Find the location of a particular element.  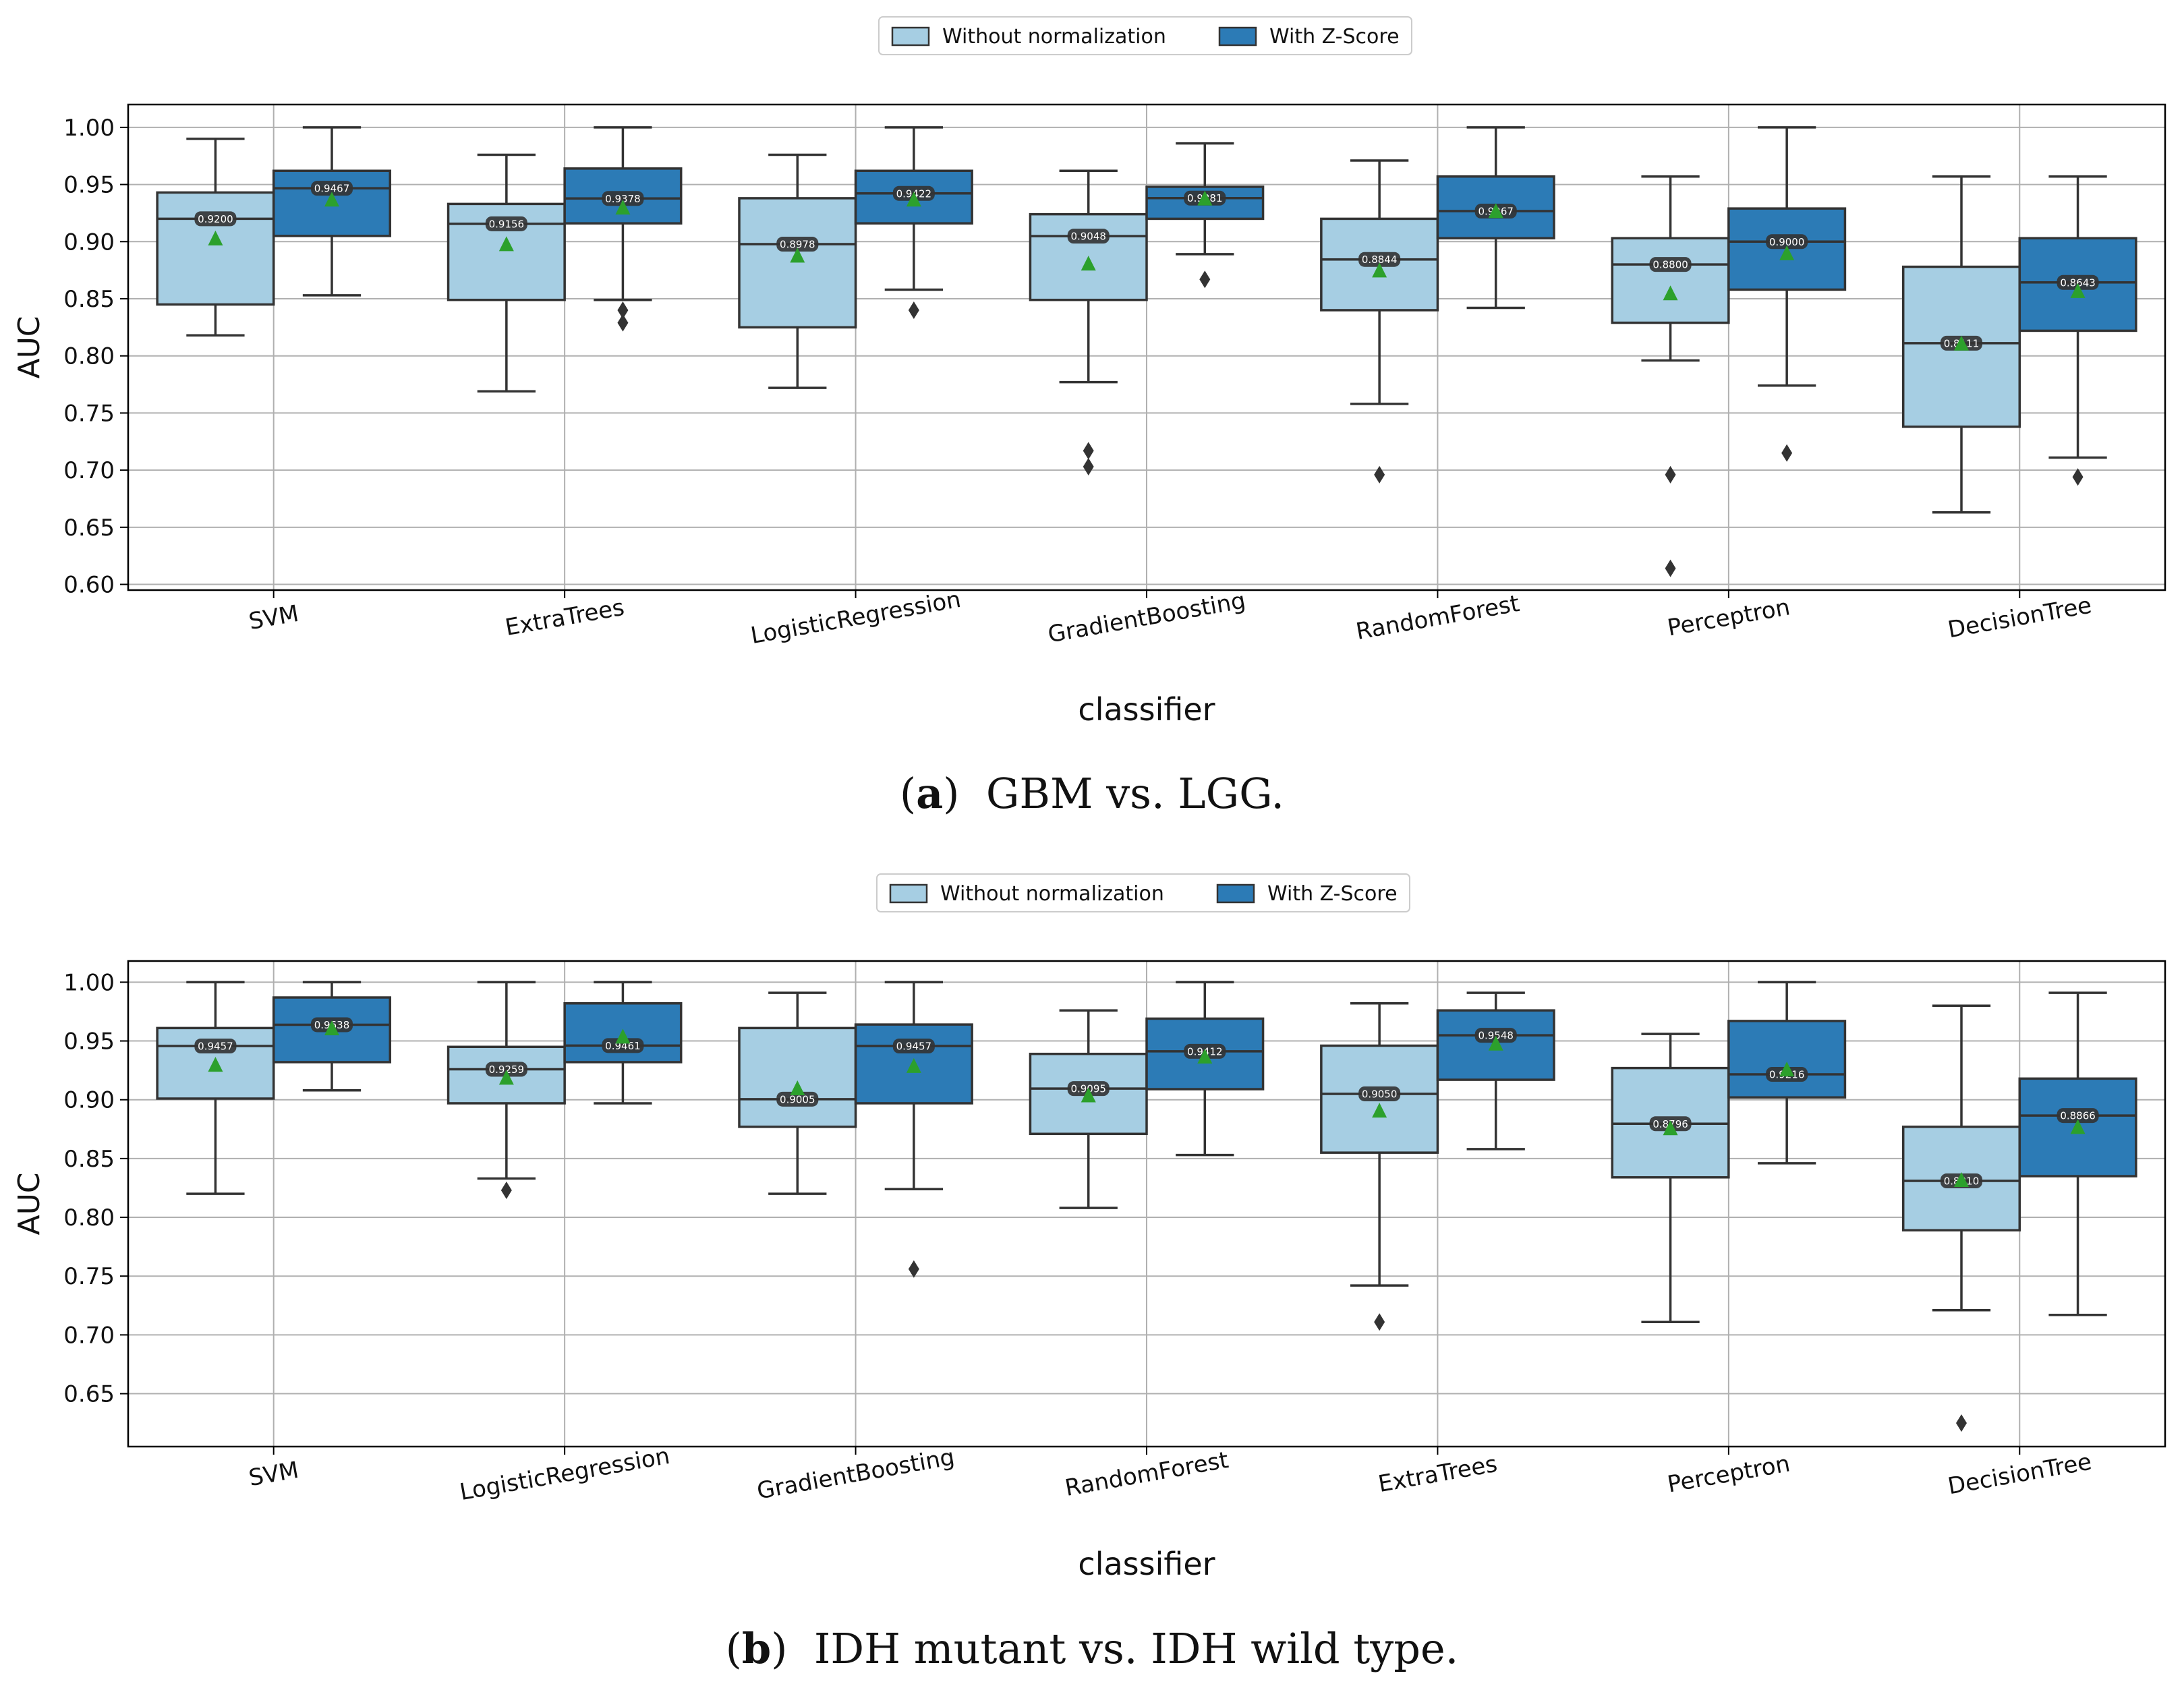

box-zscore-SVM: 0.9638 is located at coordinates (332, 1037).